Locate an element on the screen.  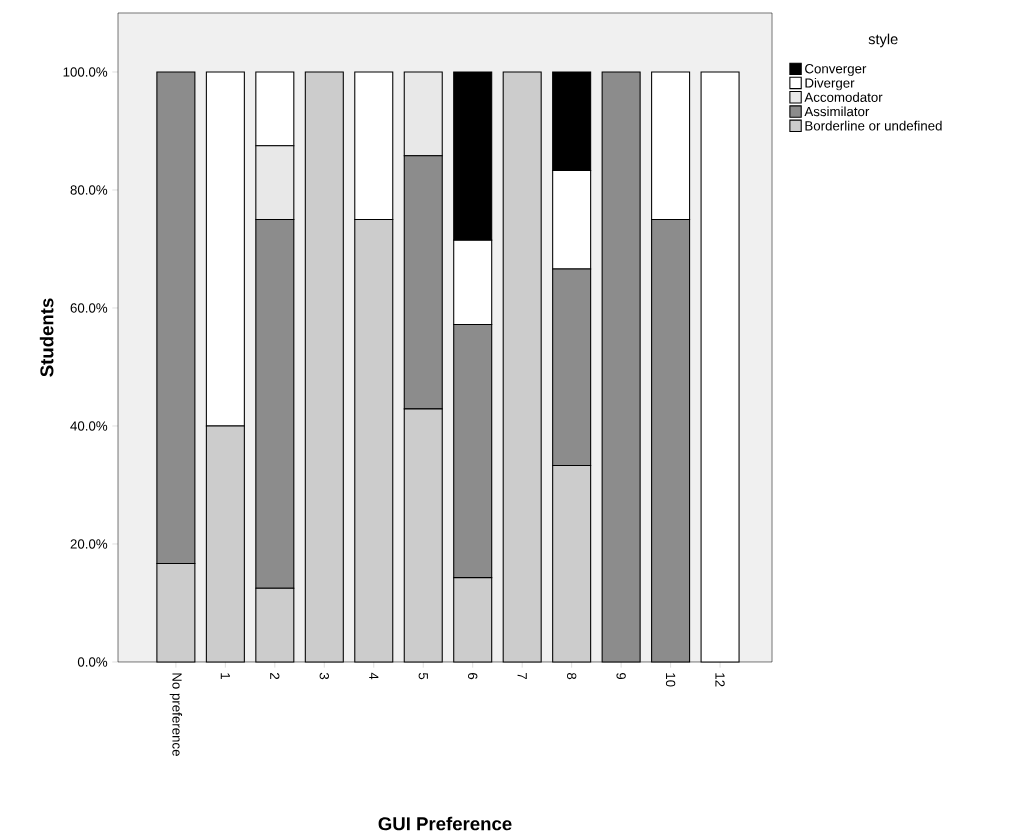
legend-label: Accomodator is located at coordinates (843, 97).